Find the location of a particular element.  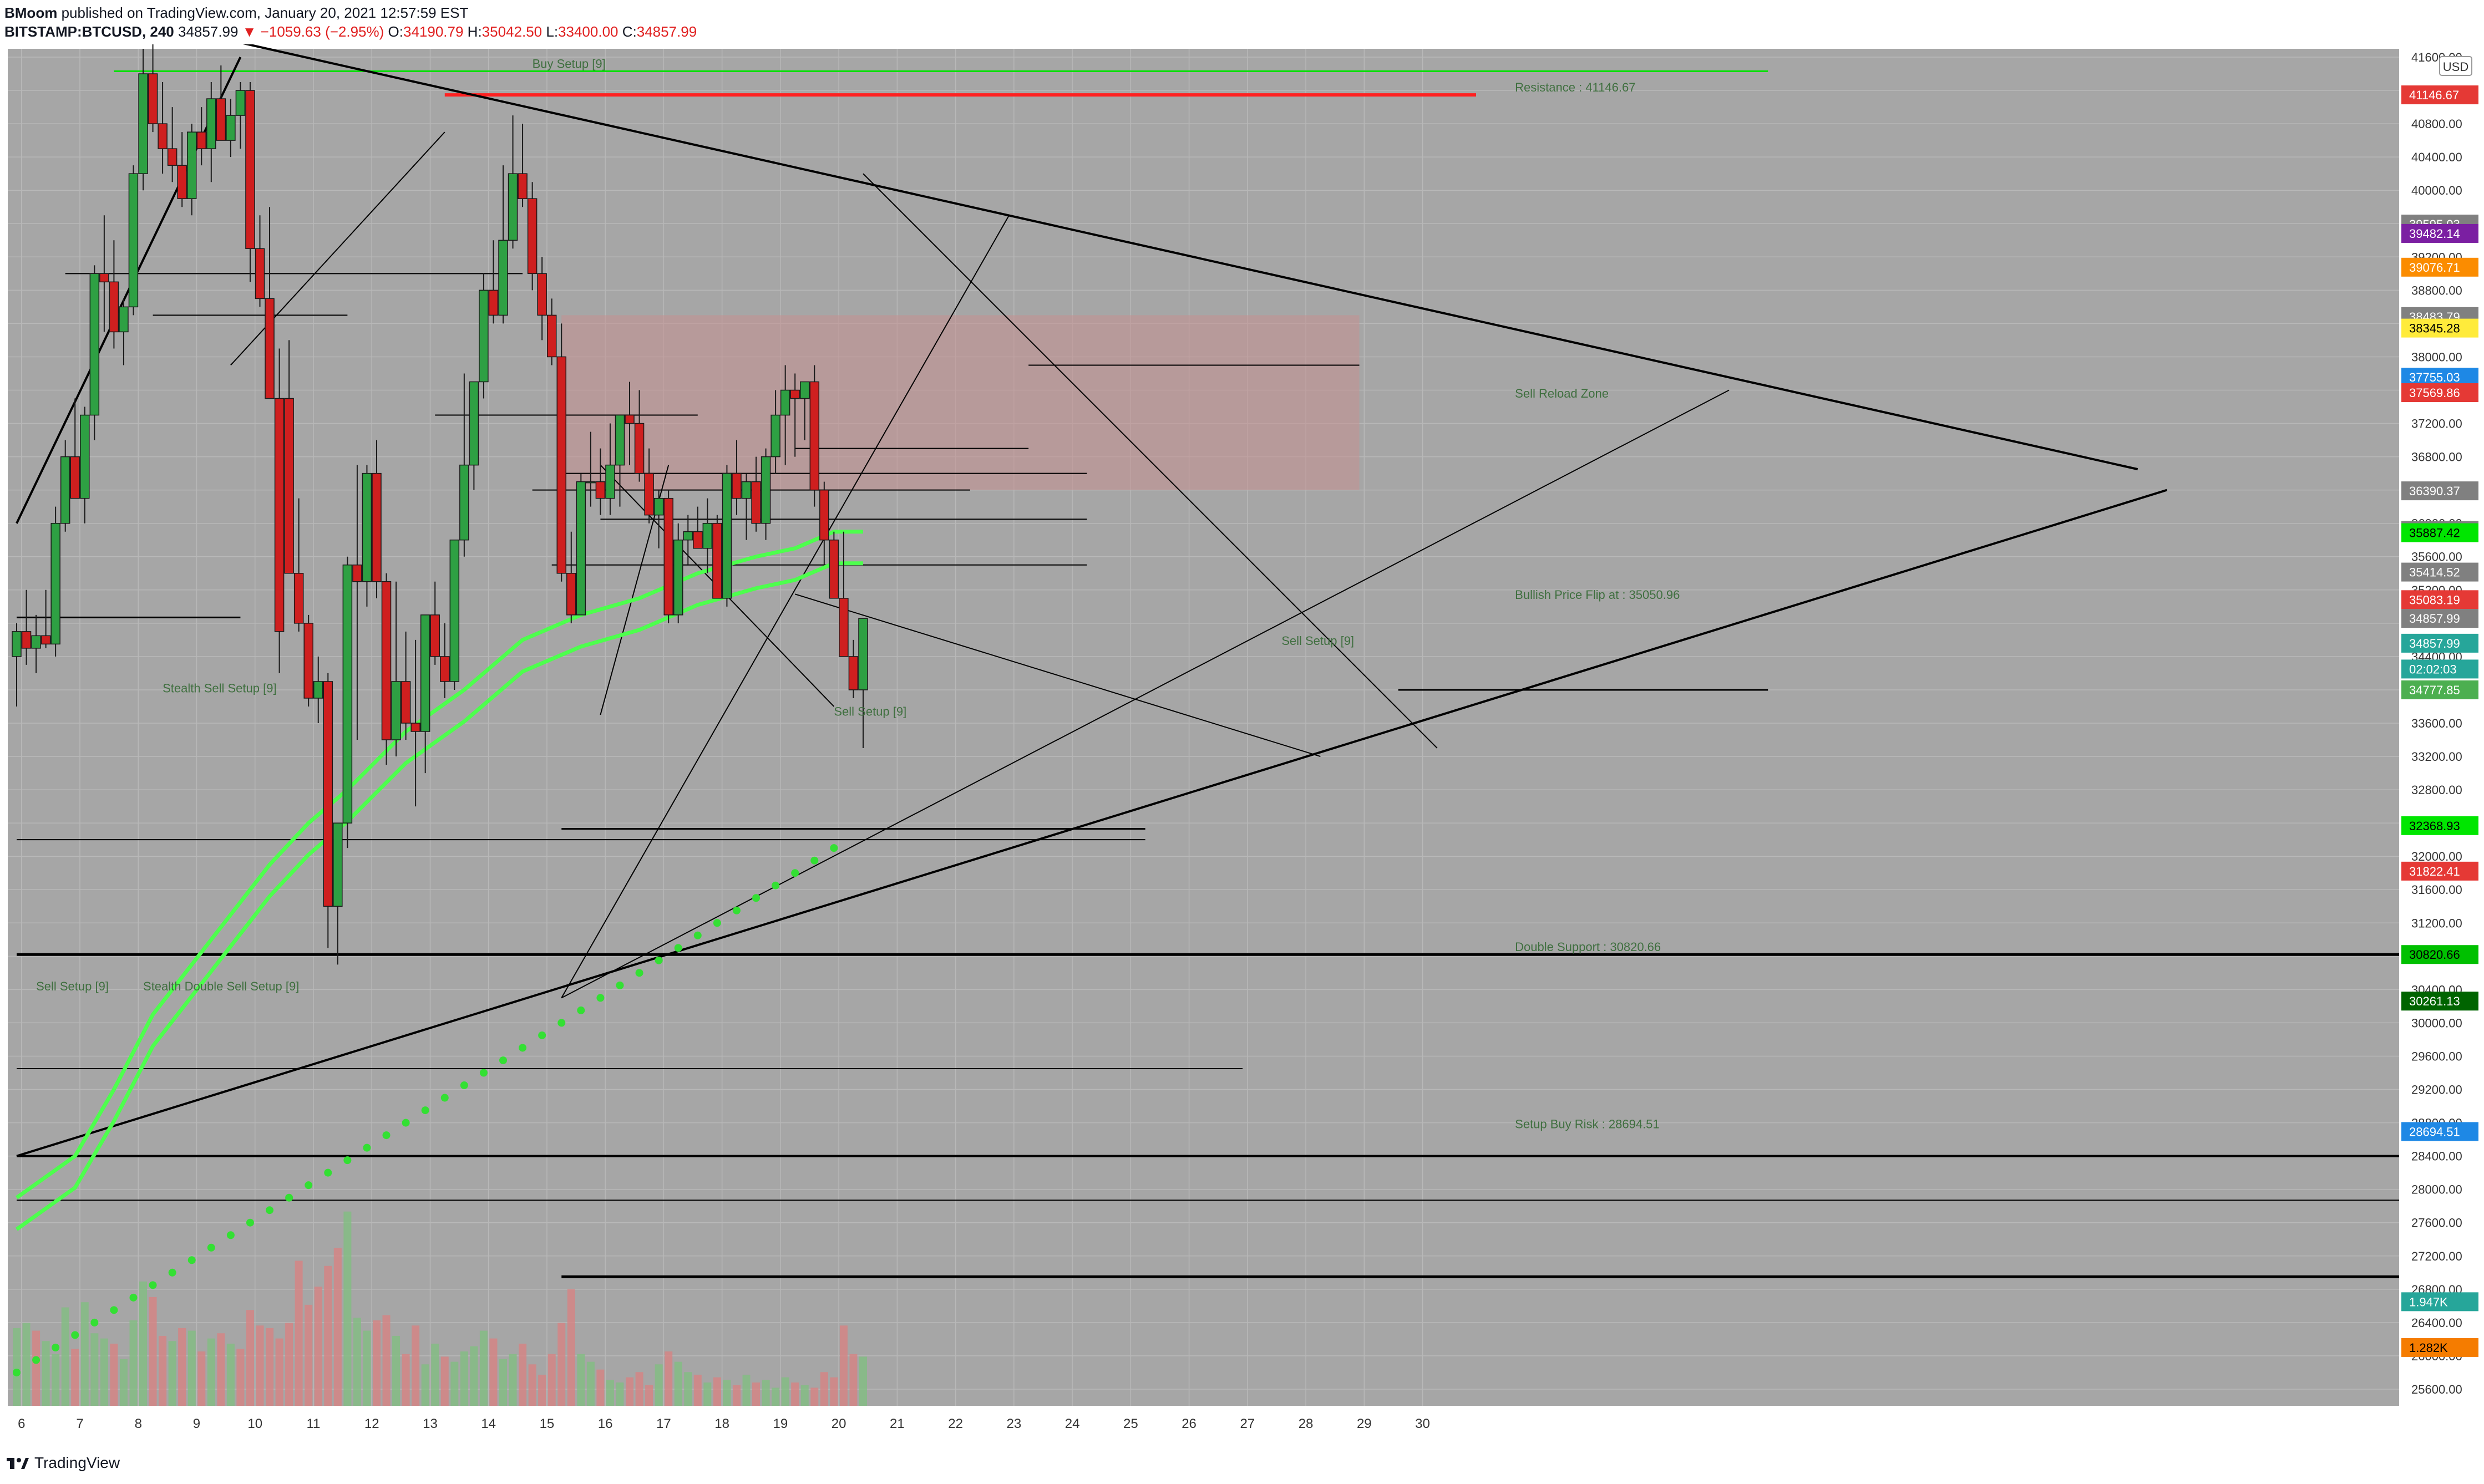

trendline is located at coordinates (785, 606).